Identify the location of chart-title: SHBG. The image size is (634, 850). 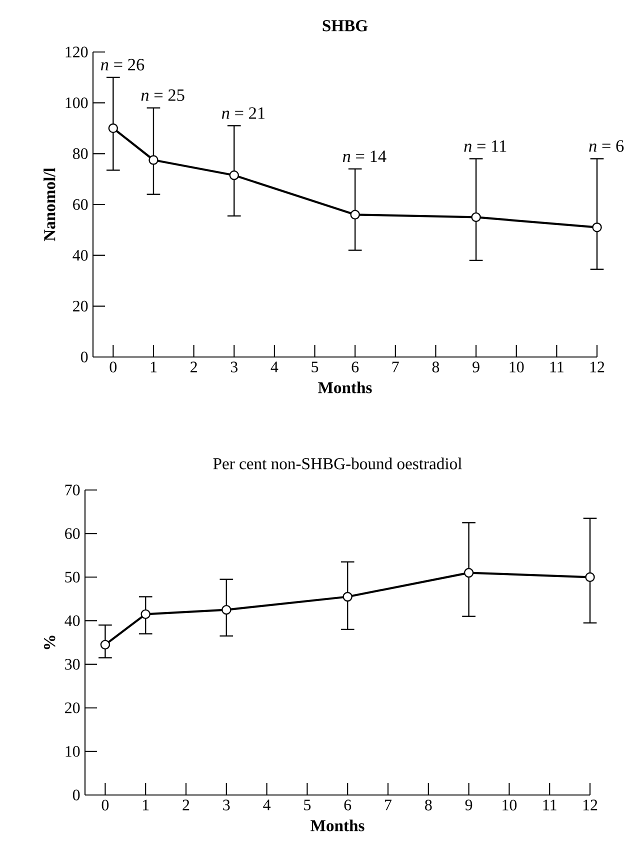
(345, 26).